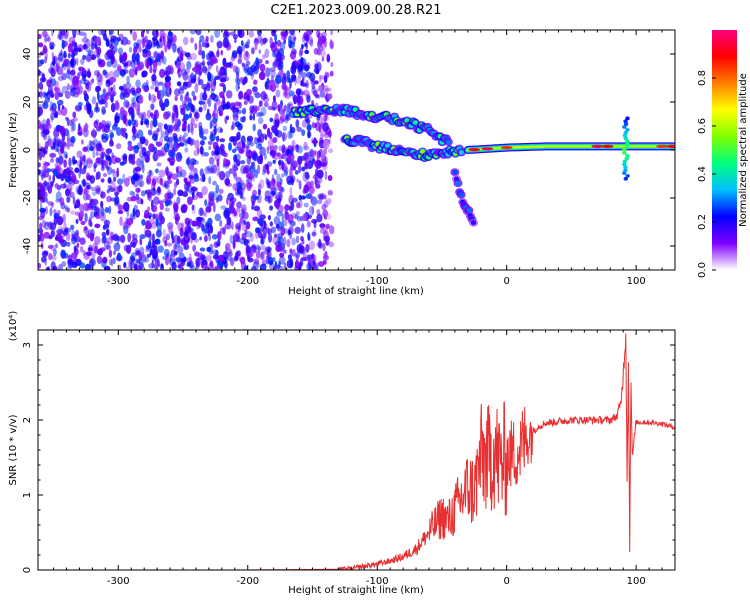 The image size is (750, 600). What do you see at coordinates (624, 150) in the screenshot?
I see `spike-blob` at bounding box center [624, 150].